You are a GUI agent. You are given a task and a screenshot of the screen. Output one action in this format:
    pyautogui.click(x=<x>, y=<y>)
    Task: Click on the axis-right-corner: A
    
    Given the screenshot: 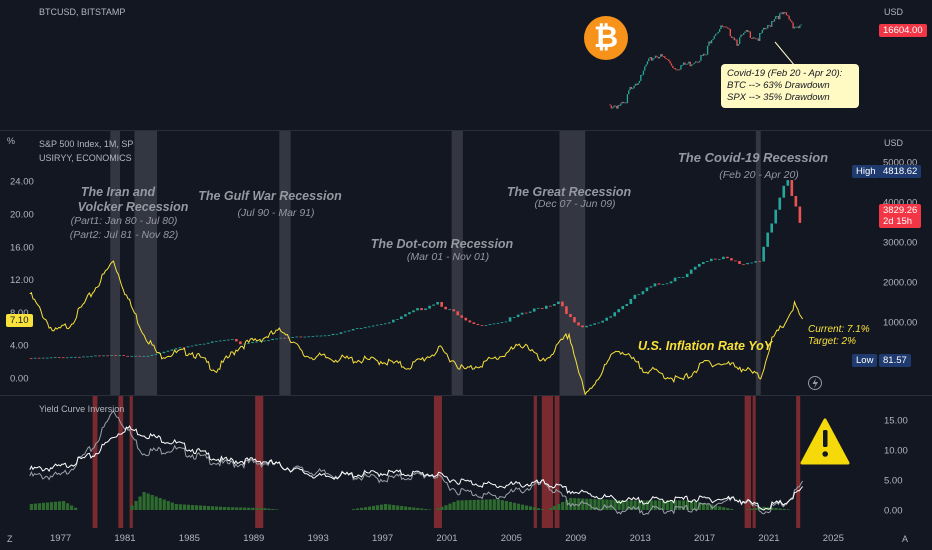 What is the action you would take?
    pyautogui.click(x=905, y=539)
    